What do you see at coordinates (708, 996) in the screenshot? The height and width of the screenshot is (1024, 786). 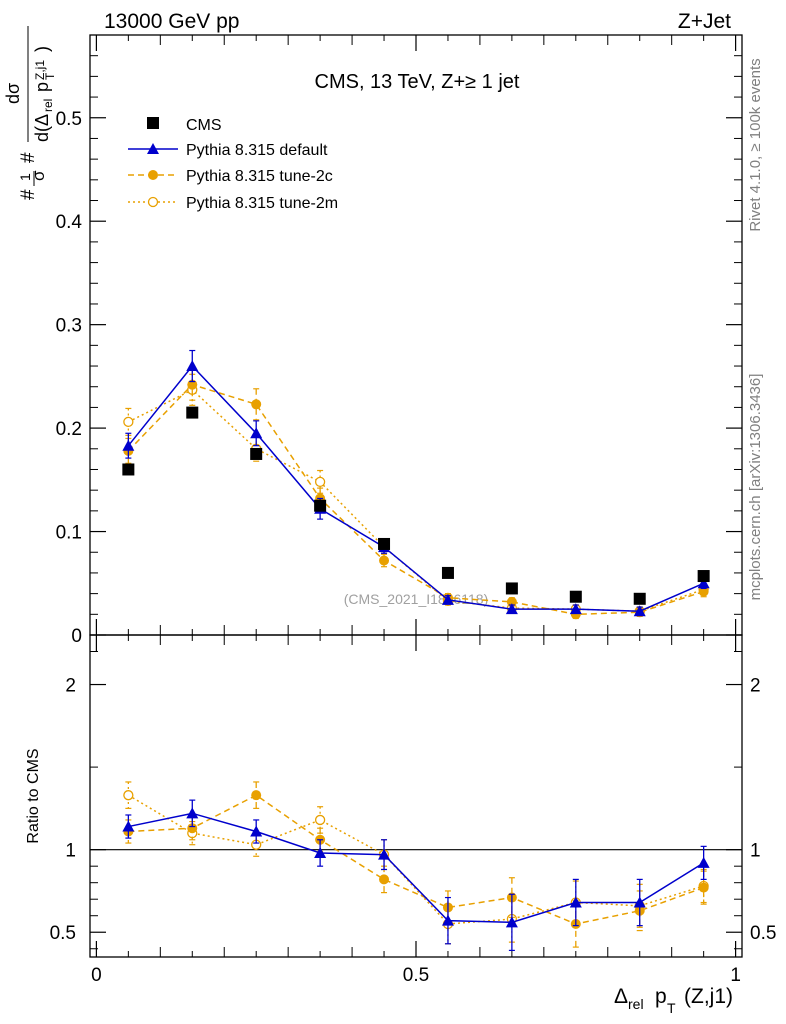 I see `svg-text: (Z,j1)` at bounding box center [708, 996].